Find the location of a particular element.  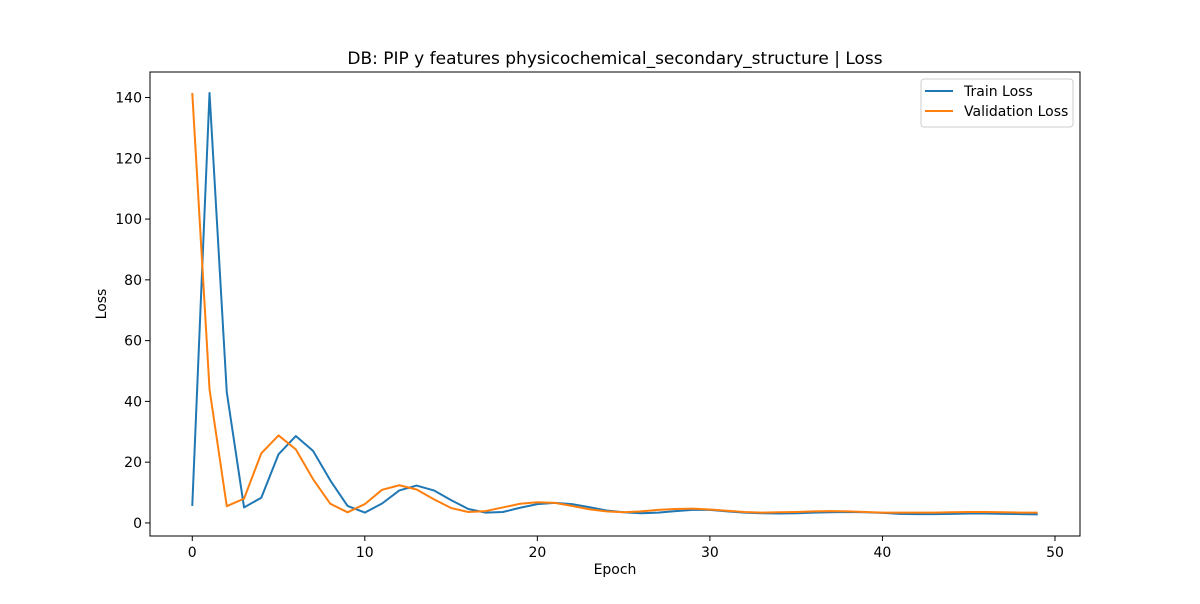

y-tick-label: 0 is located at coordinates (137, 524).